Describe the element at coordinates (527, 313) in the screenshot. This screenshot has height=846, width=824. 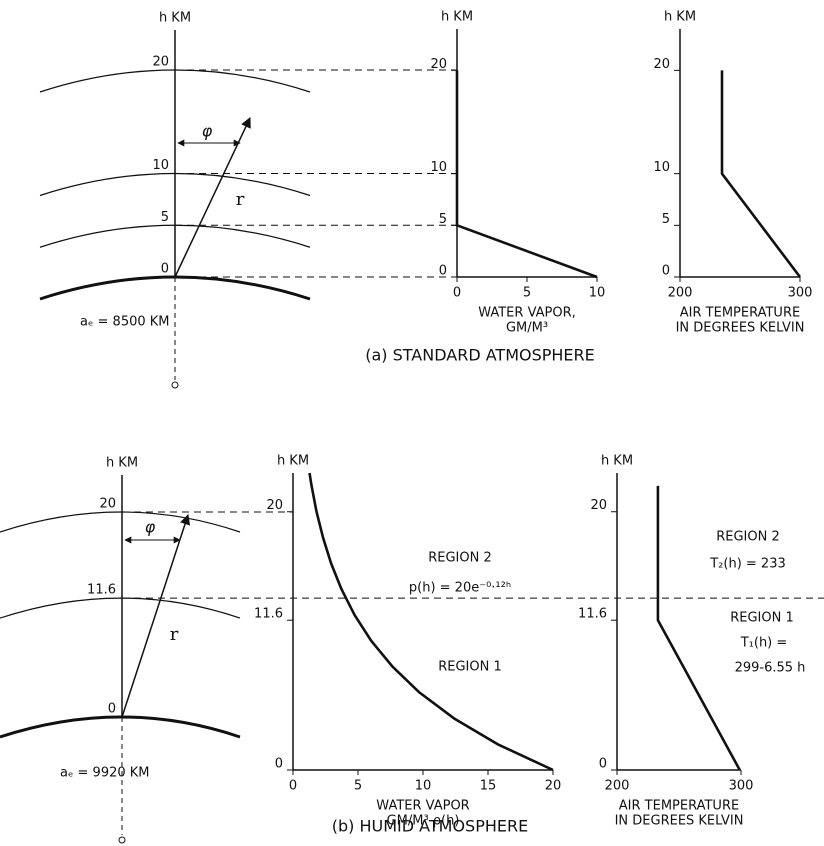
I see `x-axis-label: WATER VAPOR,` at that location.